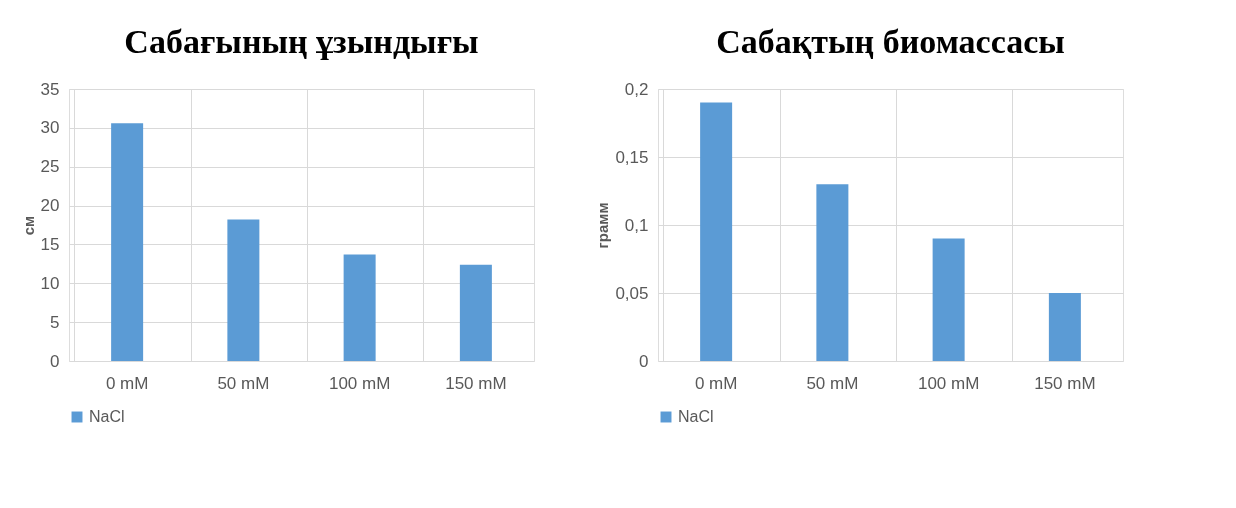 The width and height of the screenshot is (1236, 508). What do you see at coordinates (890, 41) in the screenshot?
I see `chart-title: Сабақтың биомассасы` at bounding box center [890, 41].